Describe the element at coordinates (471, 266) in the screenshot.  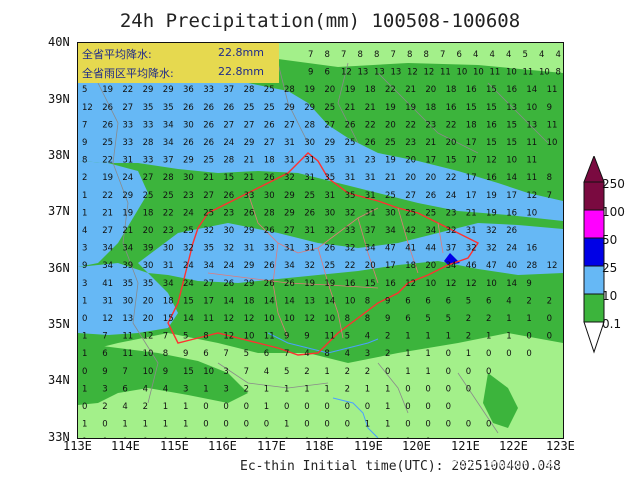
I see `grid-value: 46` at that location.